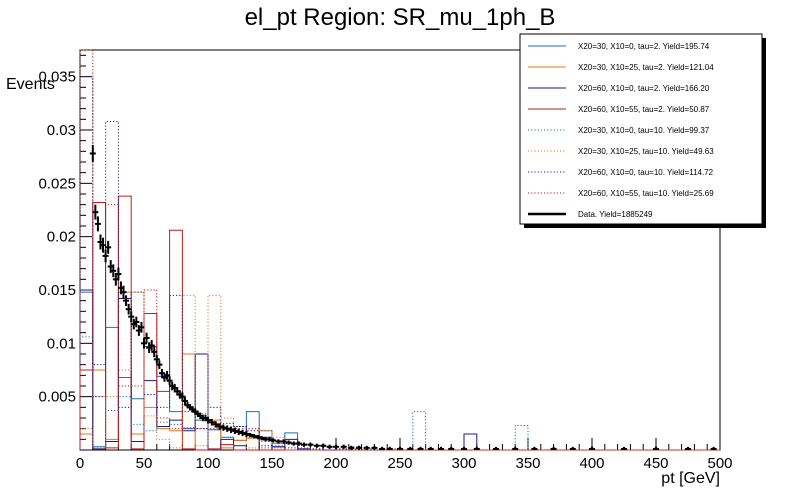 The height and width of the screenshot is (500, 800). Describe the element at coordinates (400, 17) in the screenshot. I see `chart-title: el_pt Region: SR_mu_1ph_B` at that location.